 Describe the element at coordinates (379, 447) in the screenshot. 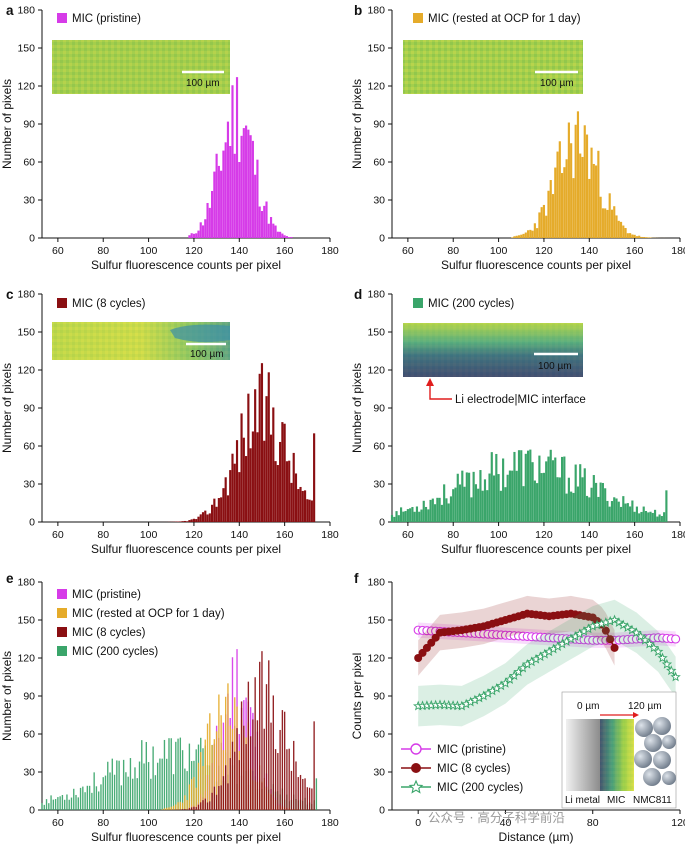

I see `y-tick-label-d: 60` at that location.